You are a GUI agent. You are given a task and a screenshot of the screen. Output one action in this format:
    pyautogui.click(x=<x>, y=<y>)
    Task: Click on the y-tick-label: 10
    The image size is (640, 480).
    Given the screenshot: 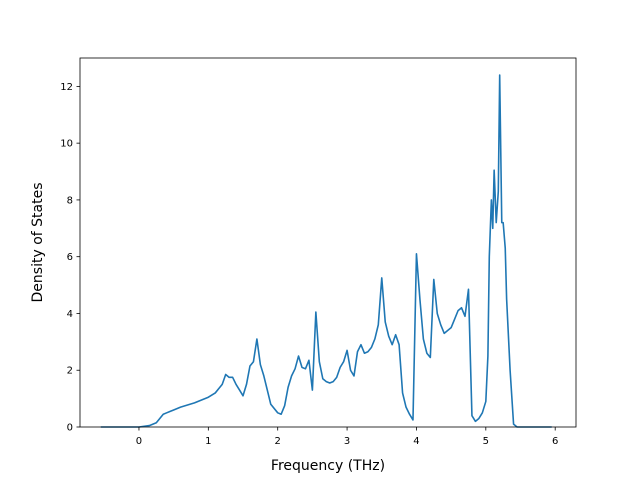 What is the action you would take?
    pyautogui.click(x=66, y=144)
    